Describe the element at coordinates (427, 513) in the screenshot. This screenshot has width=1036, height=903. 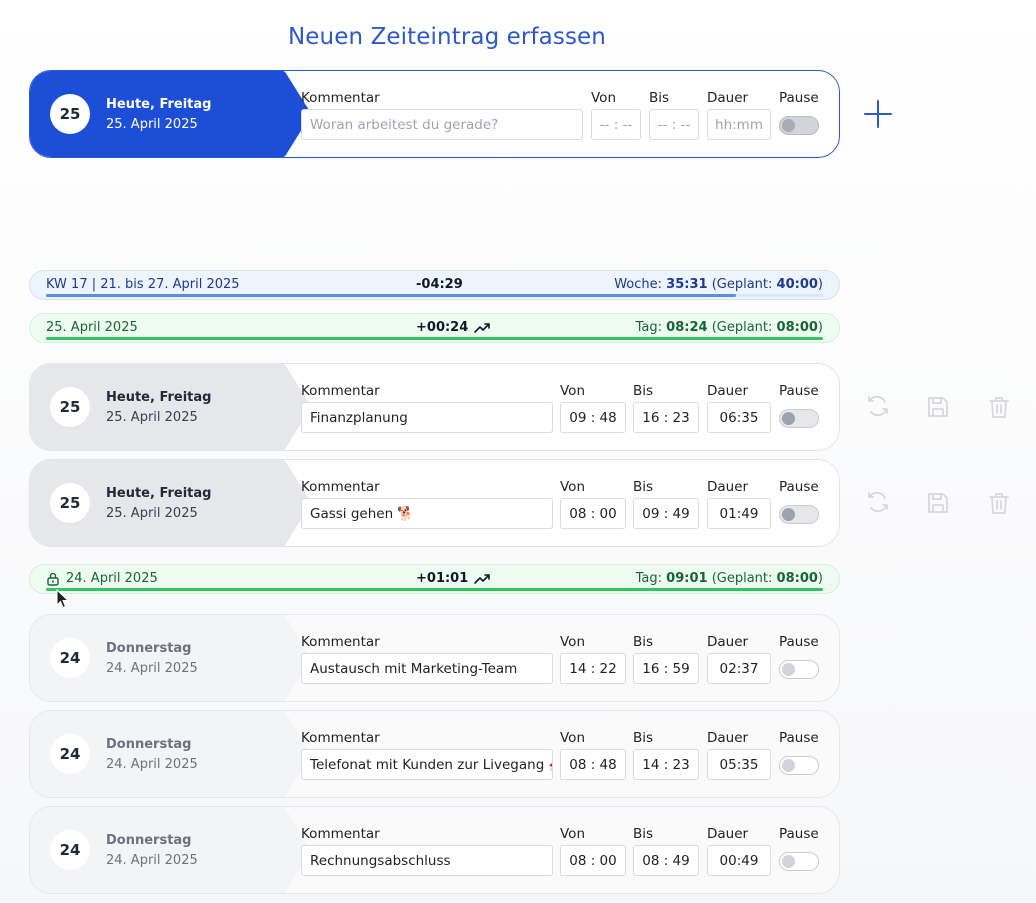
I see `comment-input: Gassi gehen 🐕` at that location.